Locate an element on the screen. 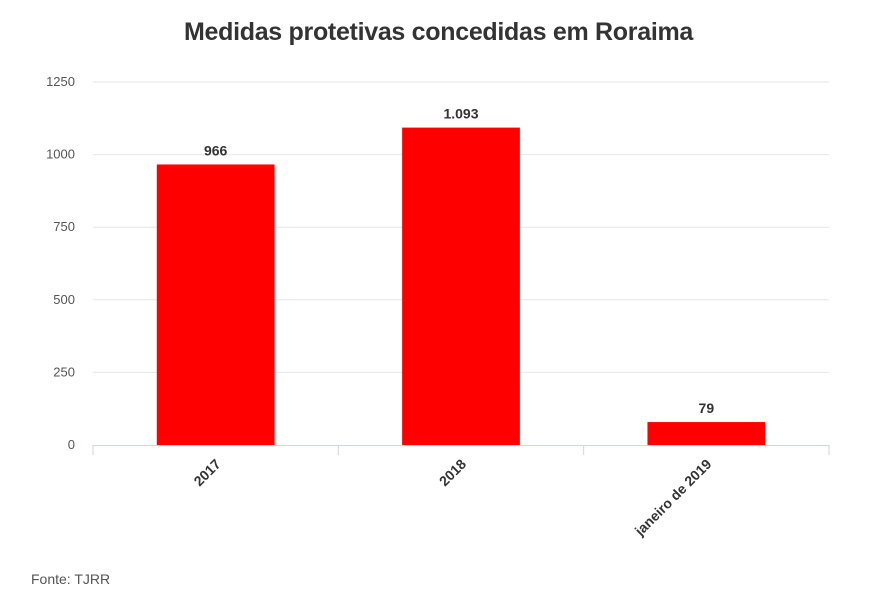  source-note: Fonte: TJRR is located at coordinates (71, 579).